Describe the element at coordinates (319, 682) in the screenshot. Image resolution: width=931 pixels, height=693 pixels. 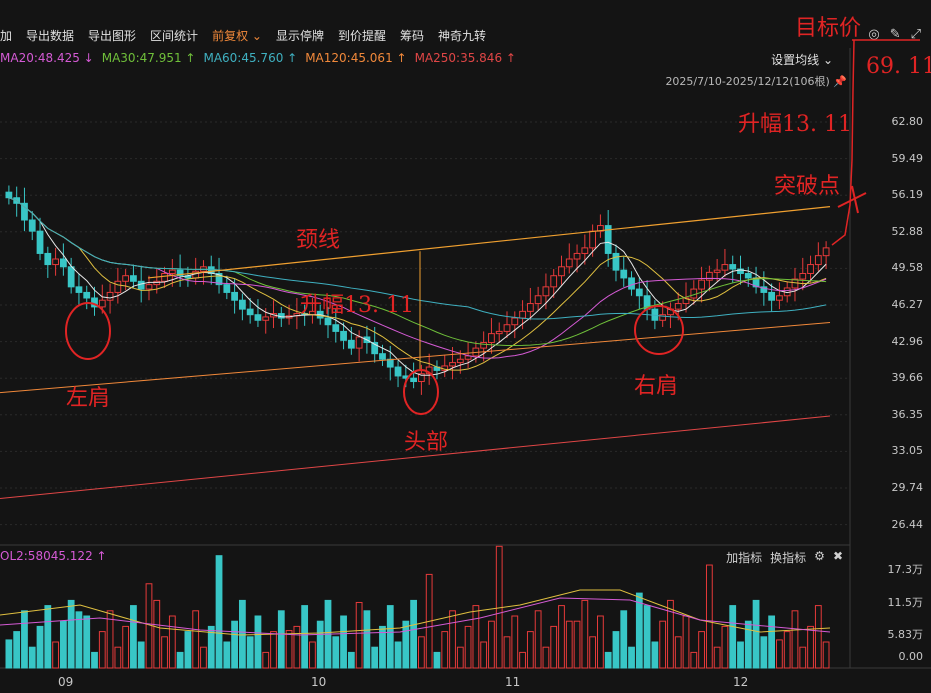
I see `time-tick: 10` at that location.